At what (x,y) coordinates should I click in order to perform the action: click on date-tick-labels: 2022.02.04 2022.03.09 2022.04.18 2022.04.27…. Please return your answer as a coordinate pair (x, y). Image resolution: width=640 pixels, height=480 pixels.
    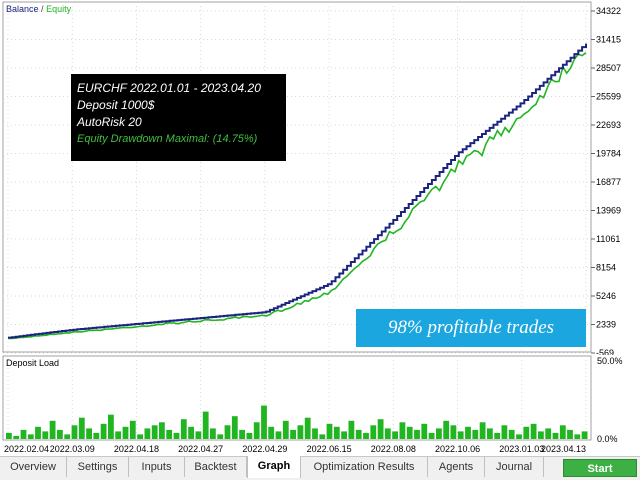
    Looking at the image, I should click on (295, 449).